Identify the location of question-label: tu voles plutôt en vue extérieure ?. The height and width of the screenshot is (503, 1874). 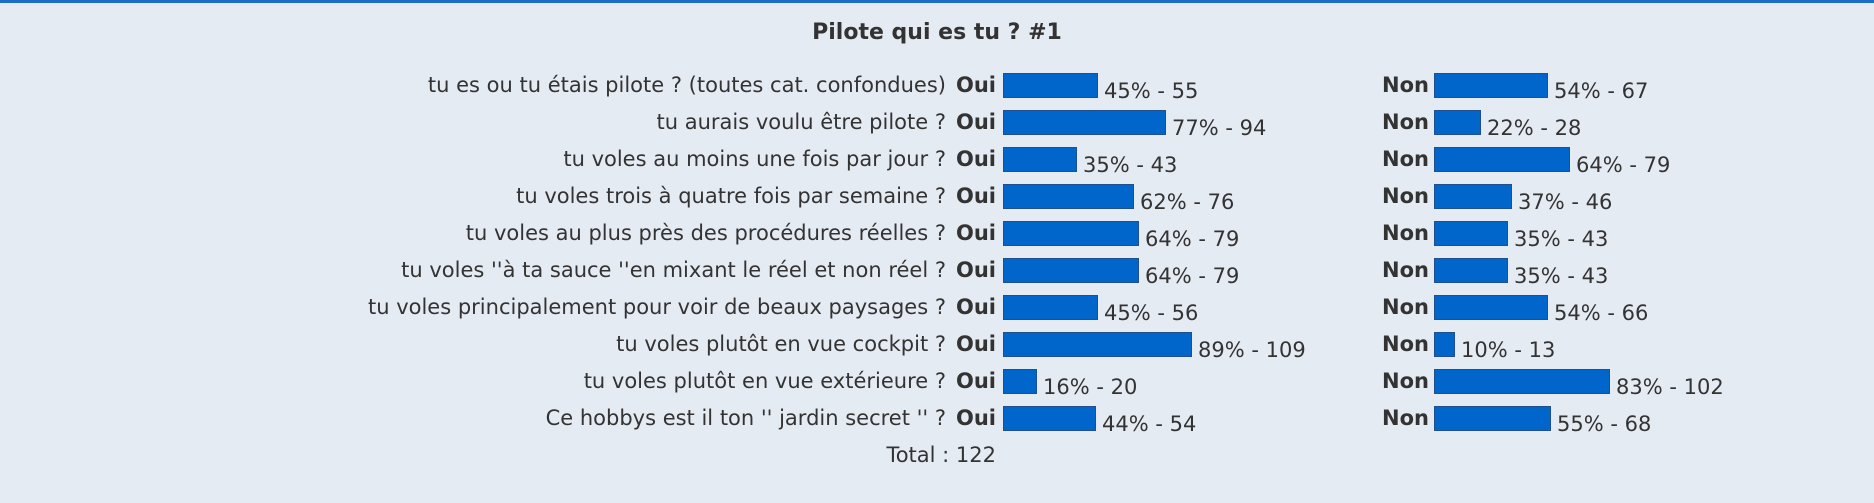
(764, 381).